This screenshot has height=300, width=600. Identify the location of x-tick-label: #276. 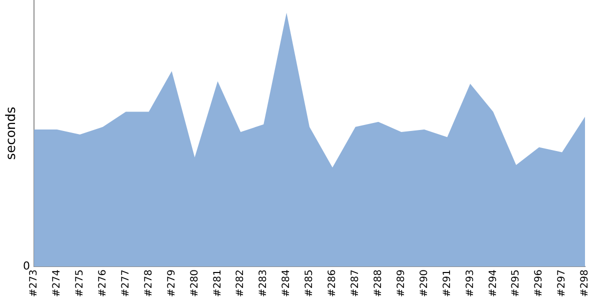
(102, 284).